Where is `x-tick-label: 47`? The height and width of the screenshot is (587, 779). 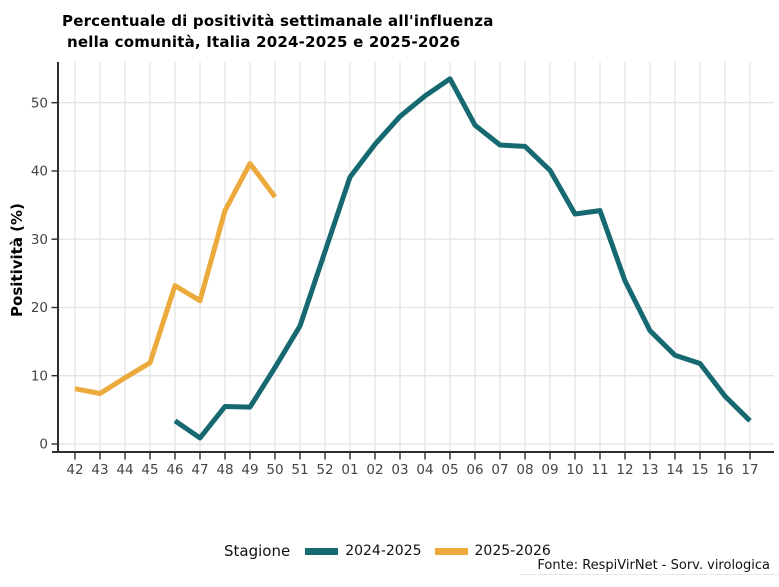 x-tick-label: 47 is located at coordinates (199, 470).